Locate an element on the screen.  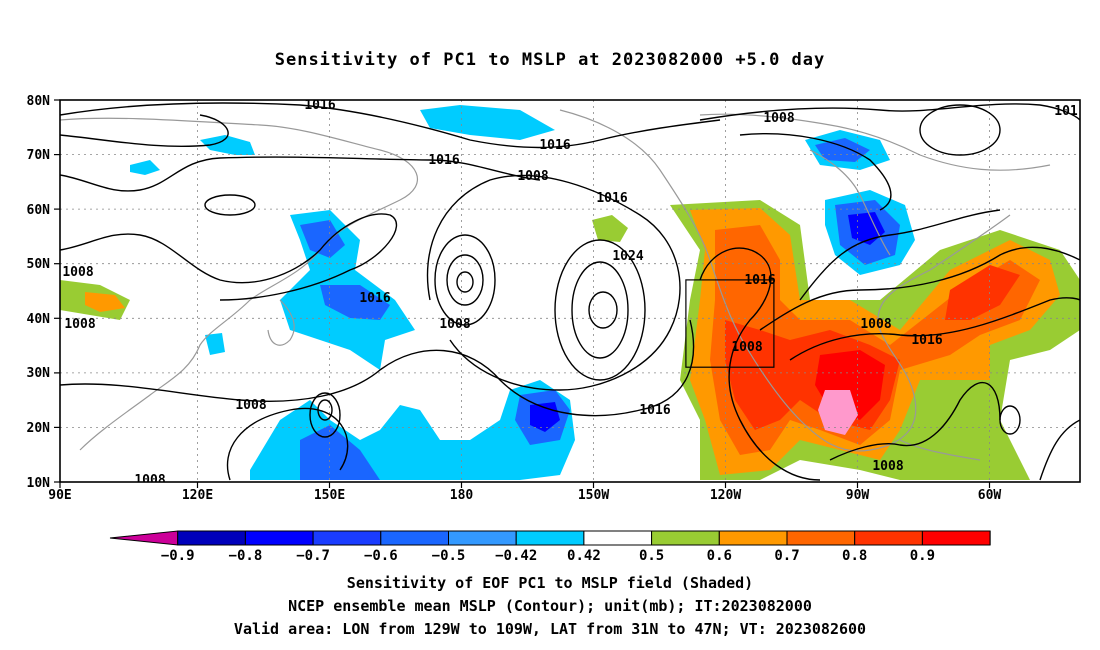
lon-label: 120W is located at coordinates (725, 495).